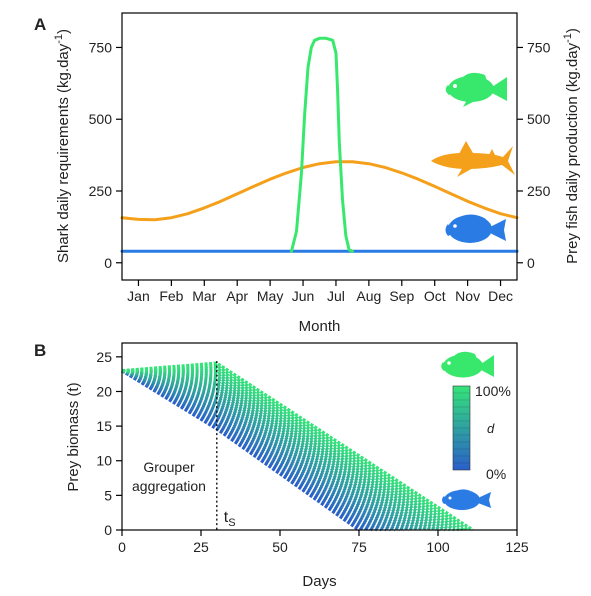 The width and height of the screenshot is (591, 596). Describe the element at coordinates (320, 292) in the screenshot. I see `panel-a-x-ticks: Jan Feb Mar Apr May Jun Jul Aug Sep Oct Nov Dec` at that location.